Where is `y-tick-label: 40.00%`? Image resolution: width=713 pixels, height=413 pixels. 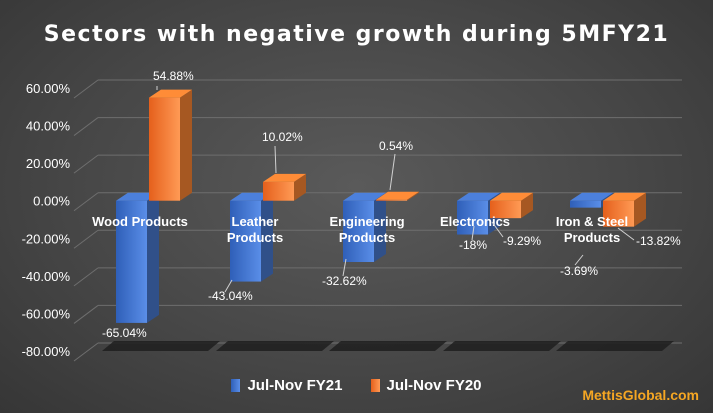
y-tick-label: 40.00% is located at coordinates (48, 126).